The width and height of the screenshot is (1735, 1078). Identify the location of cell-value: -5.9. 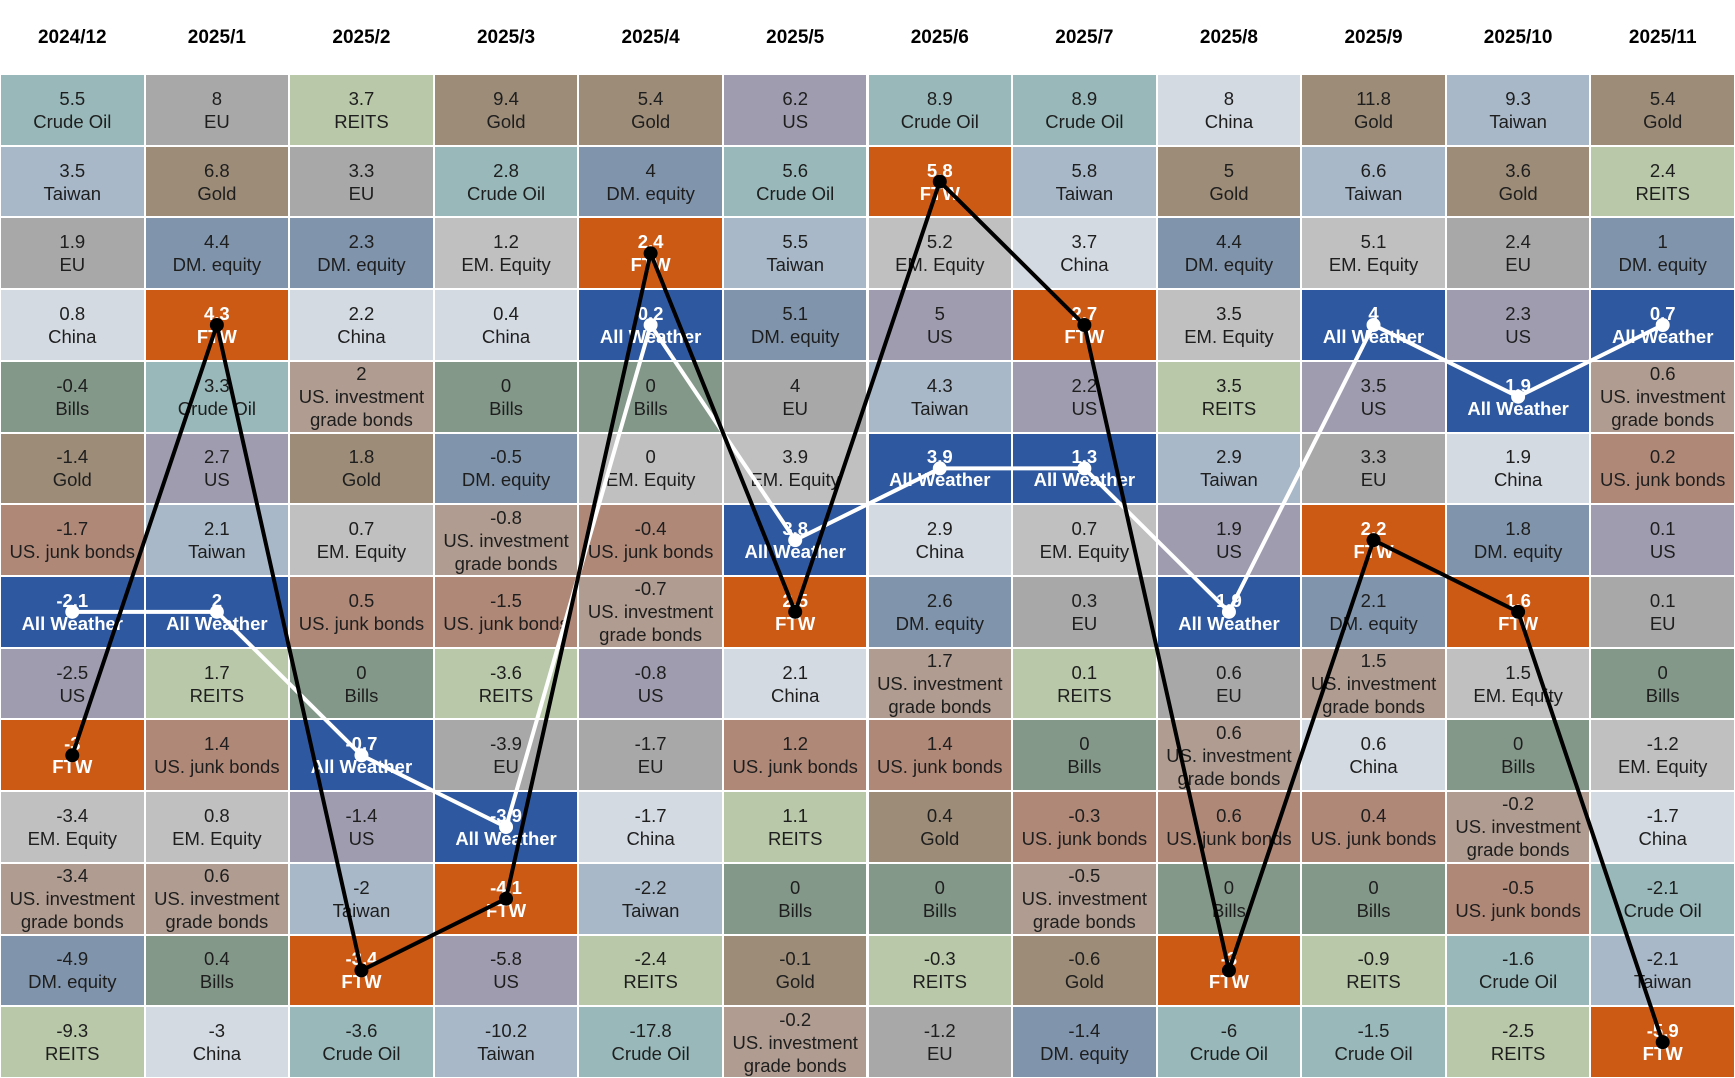
(1662, 1031).